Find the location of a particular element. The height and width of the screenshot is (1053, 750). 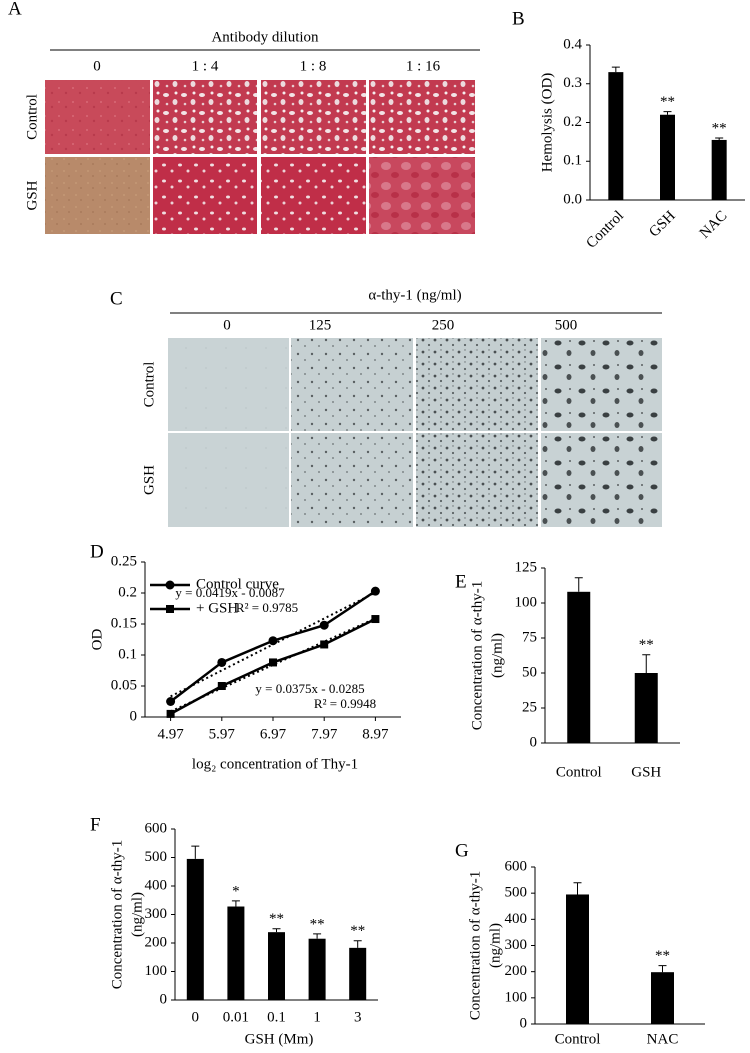

x-tick-label: 3 is located at coordinates (358, 1017).